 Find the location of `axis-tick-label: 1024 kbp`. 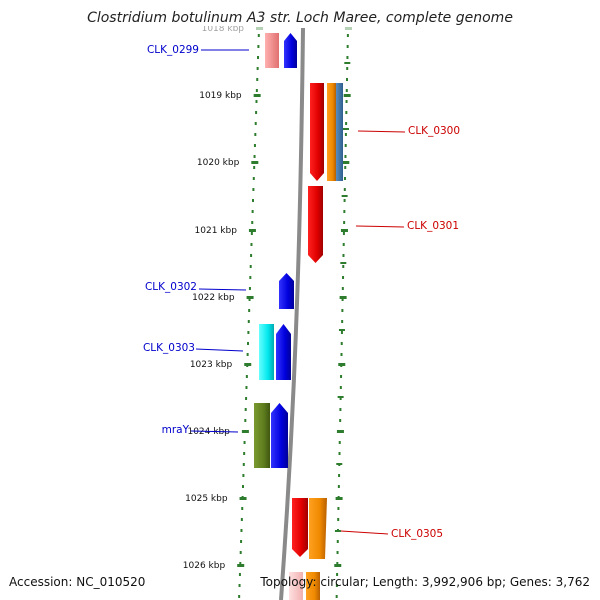

axis-tick-label: 1024 kbp is located at coordinates (208, 432).